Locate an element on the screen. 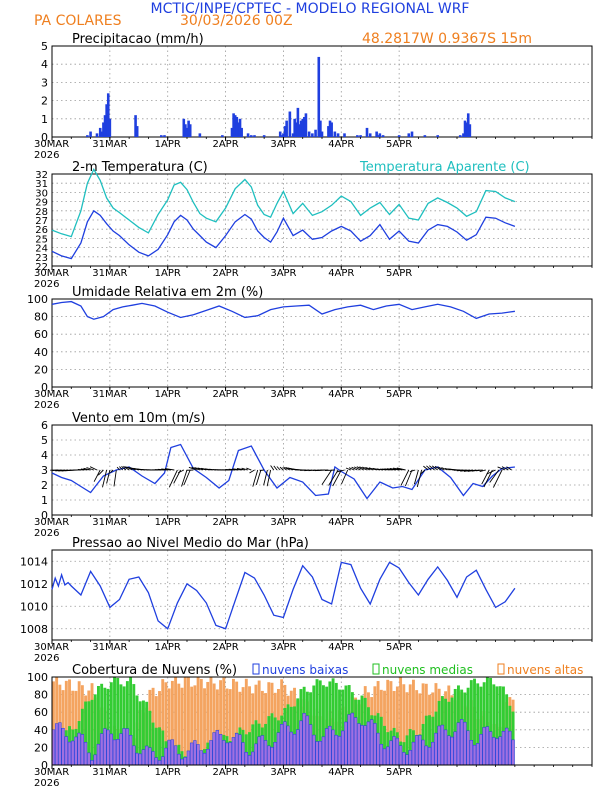 The width and height of the screenshot is (612, 792). x-tick-label: 2APR is located at coordinates (225, 772).